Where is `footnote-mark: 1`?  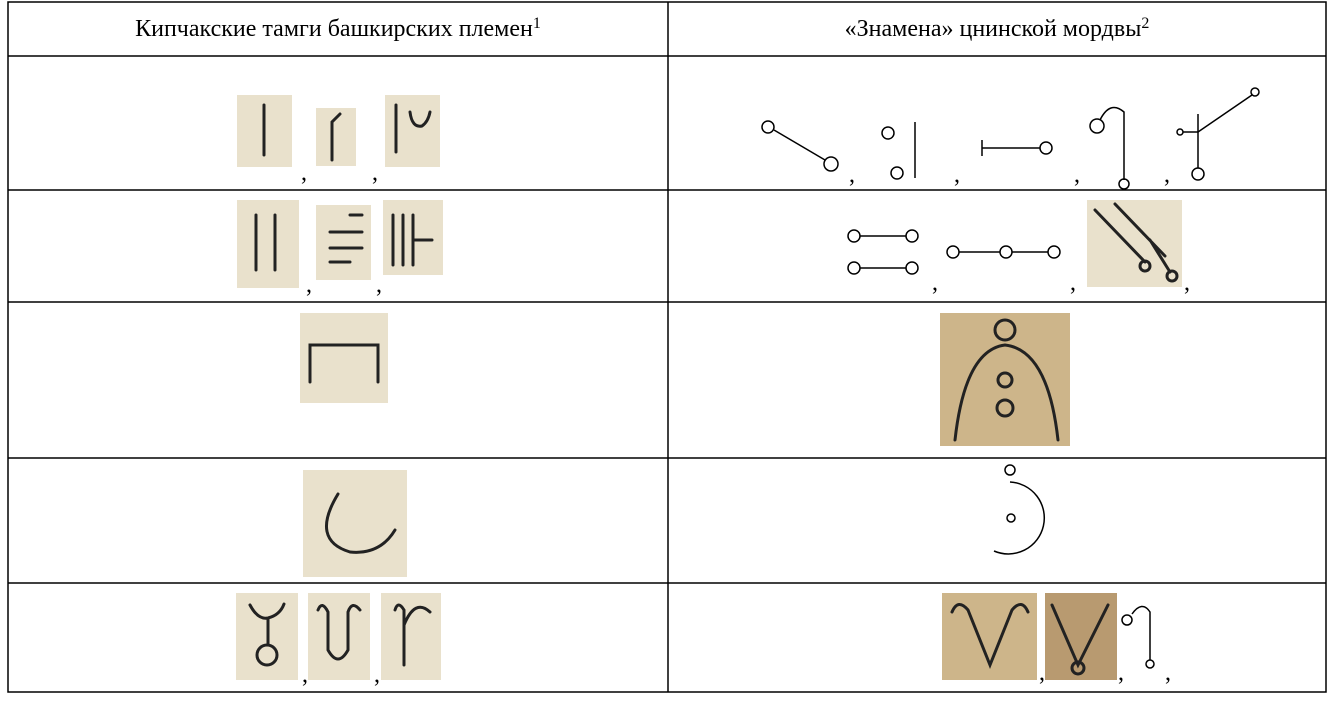 footnote-mark: 1 is located at coordinates (537, 23).